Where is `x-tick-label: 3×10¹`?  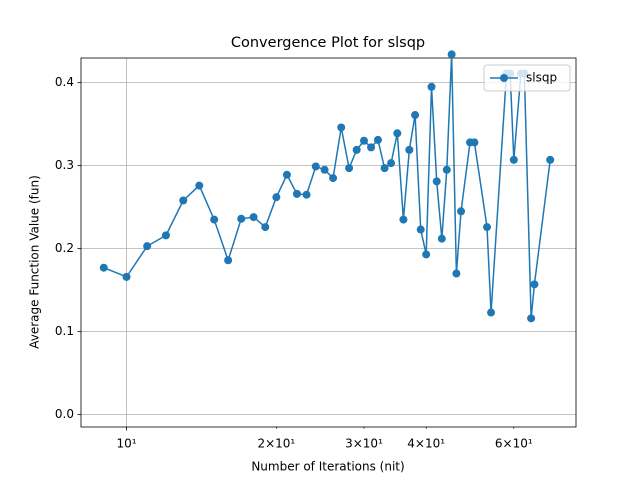
x-tick-label: 3×10¹ is located at coordinates (364, 444).